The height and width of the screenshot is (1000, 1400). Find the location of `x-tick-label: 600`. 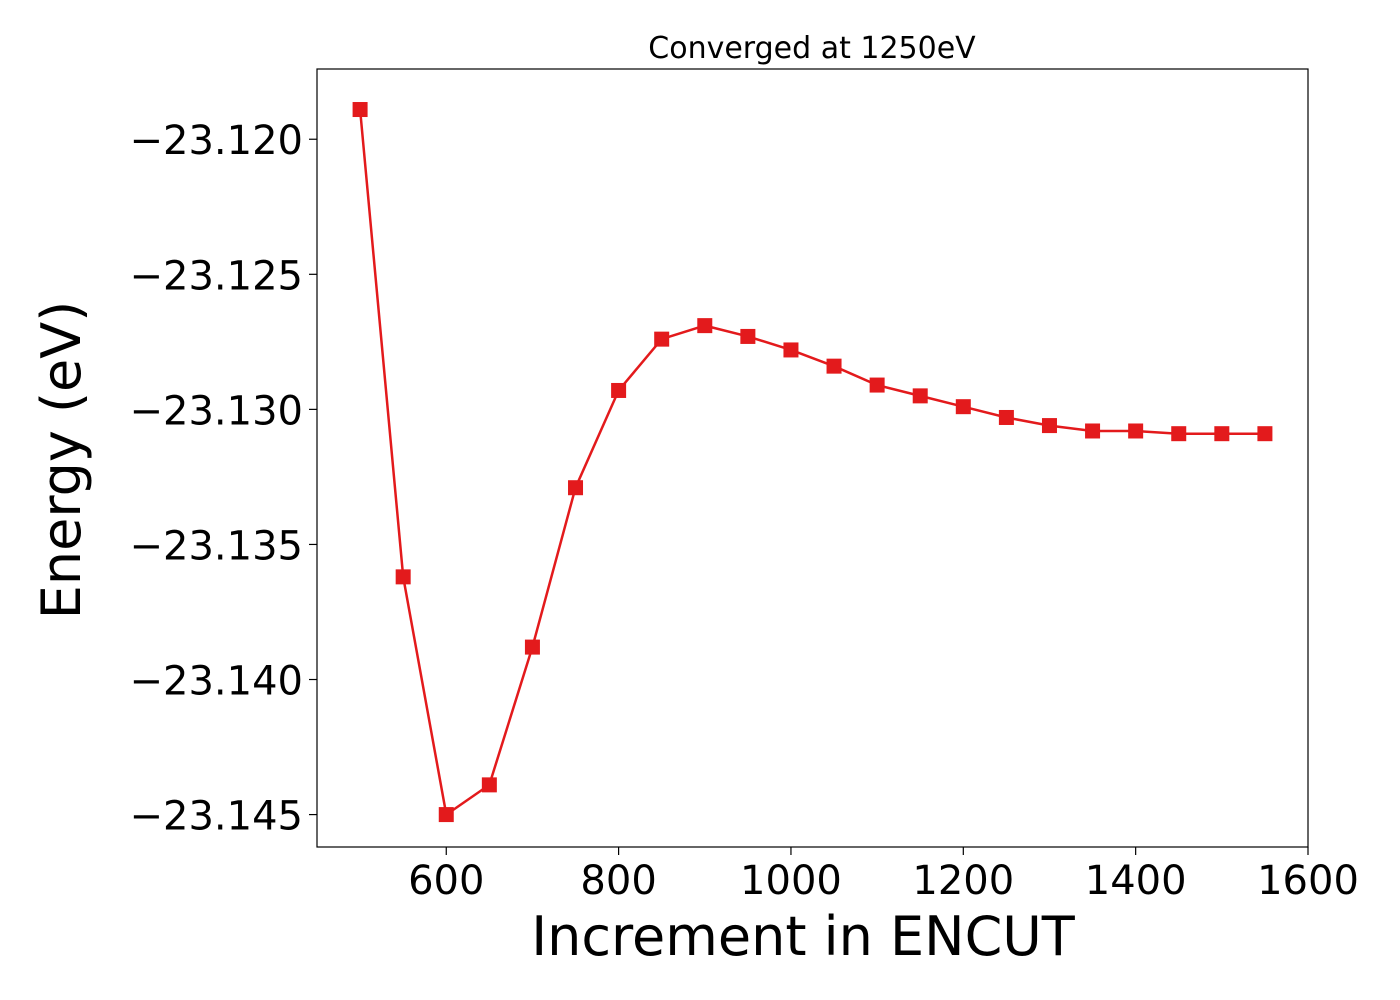

x-tick-label: 600 is located at coordinates (446, 881).